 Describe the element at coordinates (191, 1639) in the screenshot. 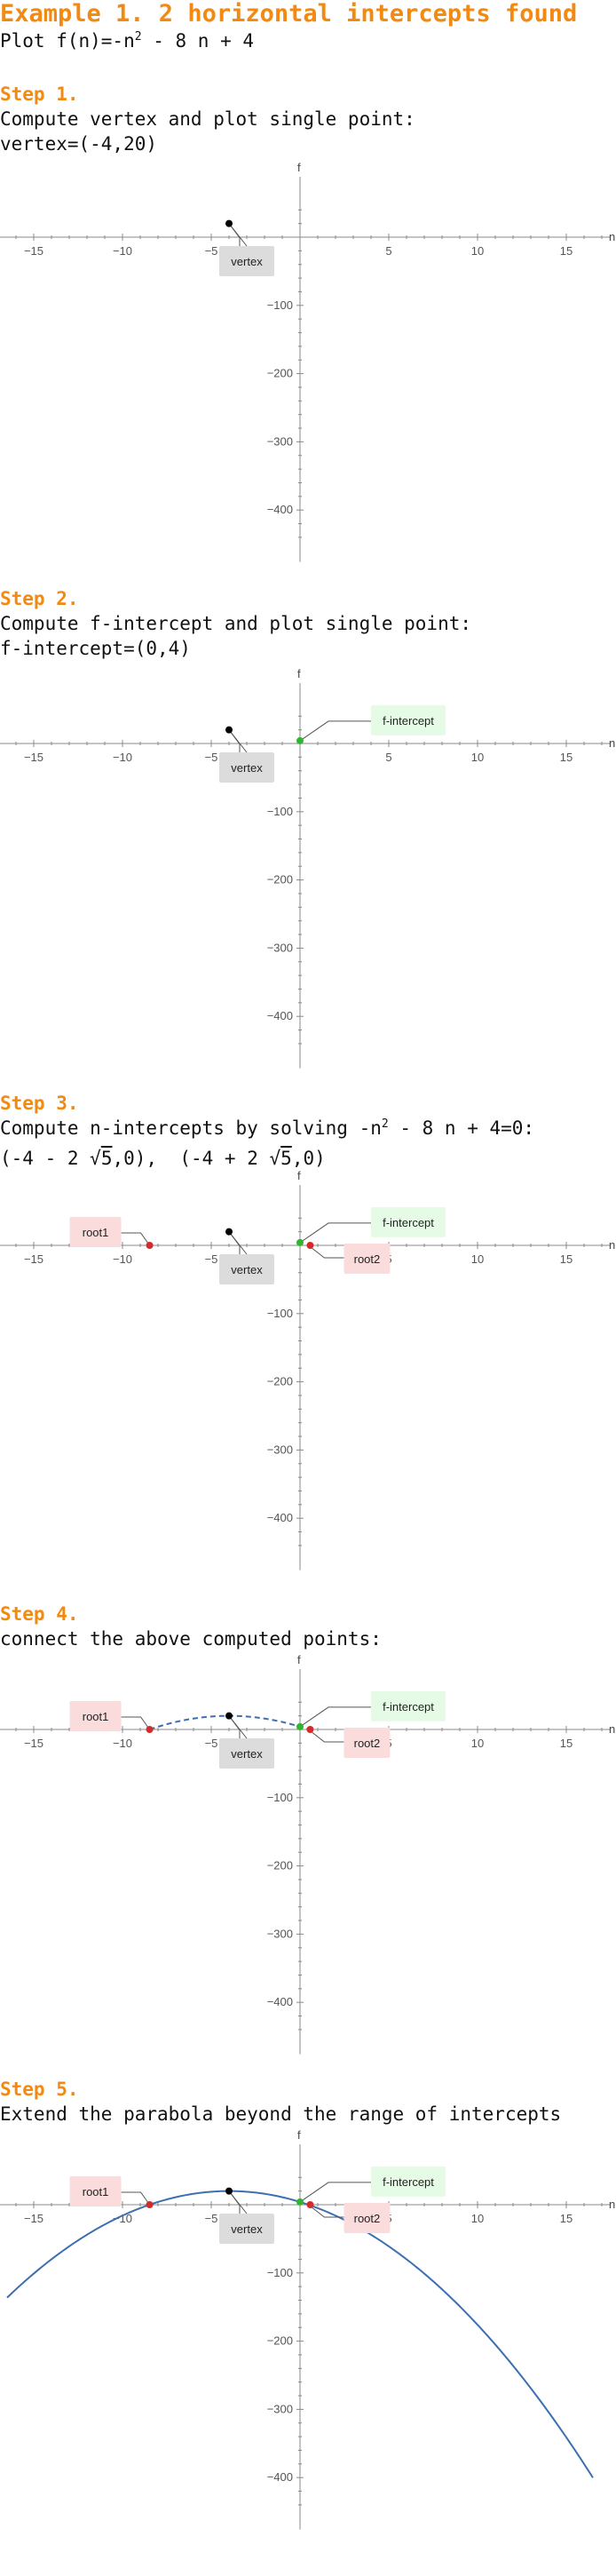

I see `step4-text: connect the above computed points:` at that location.